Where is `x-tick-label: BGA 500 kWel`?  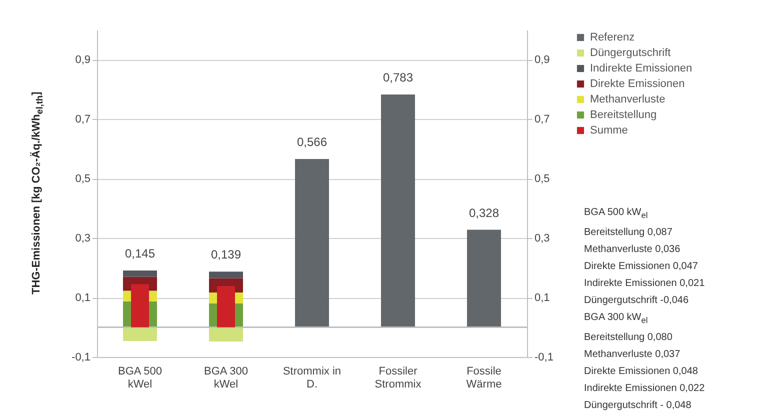 x-tick-label: BGA 500 kWel is located at coordinates (140, 378).